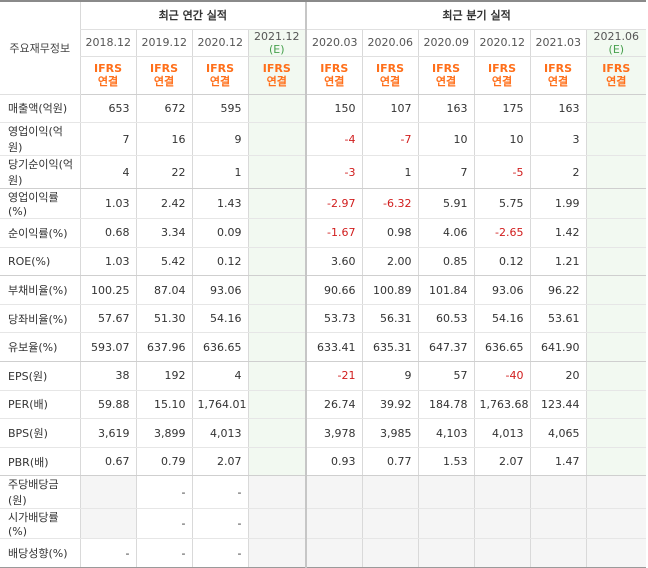  What do you see at coordinates (334, 233) in the screenshot?
I see `table-cell: -1.67` at bounding box center [334, 233].